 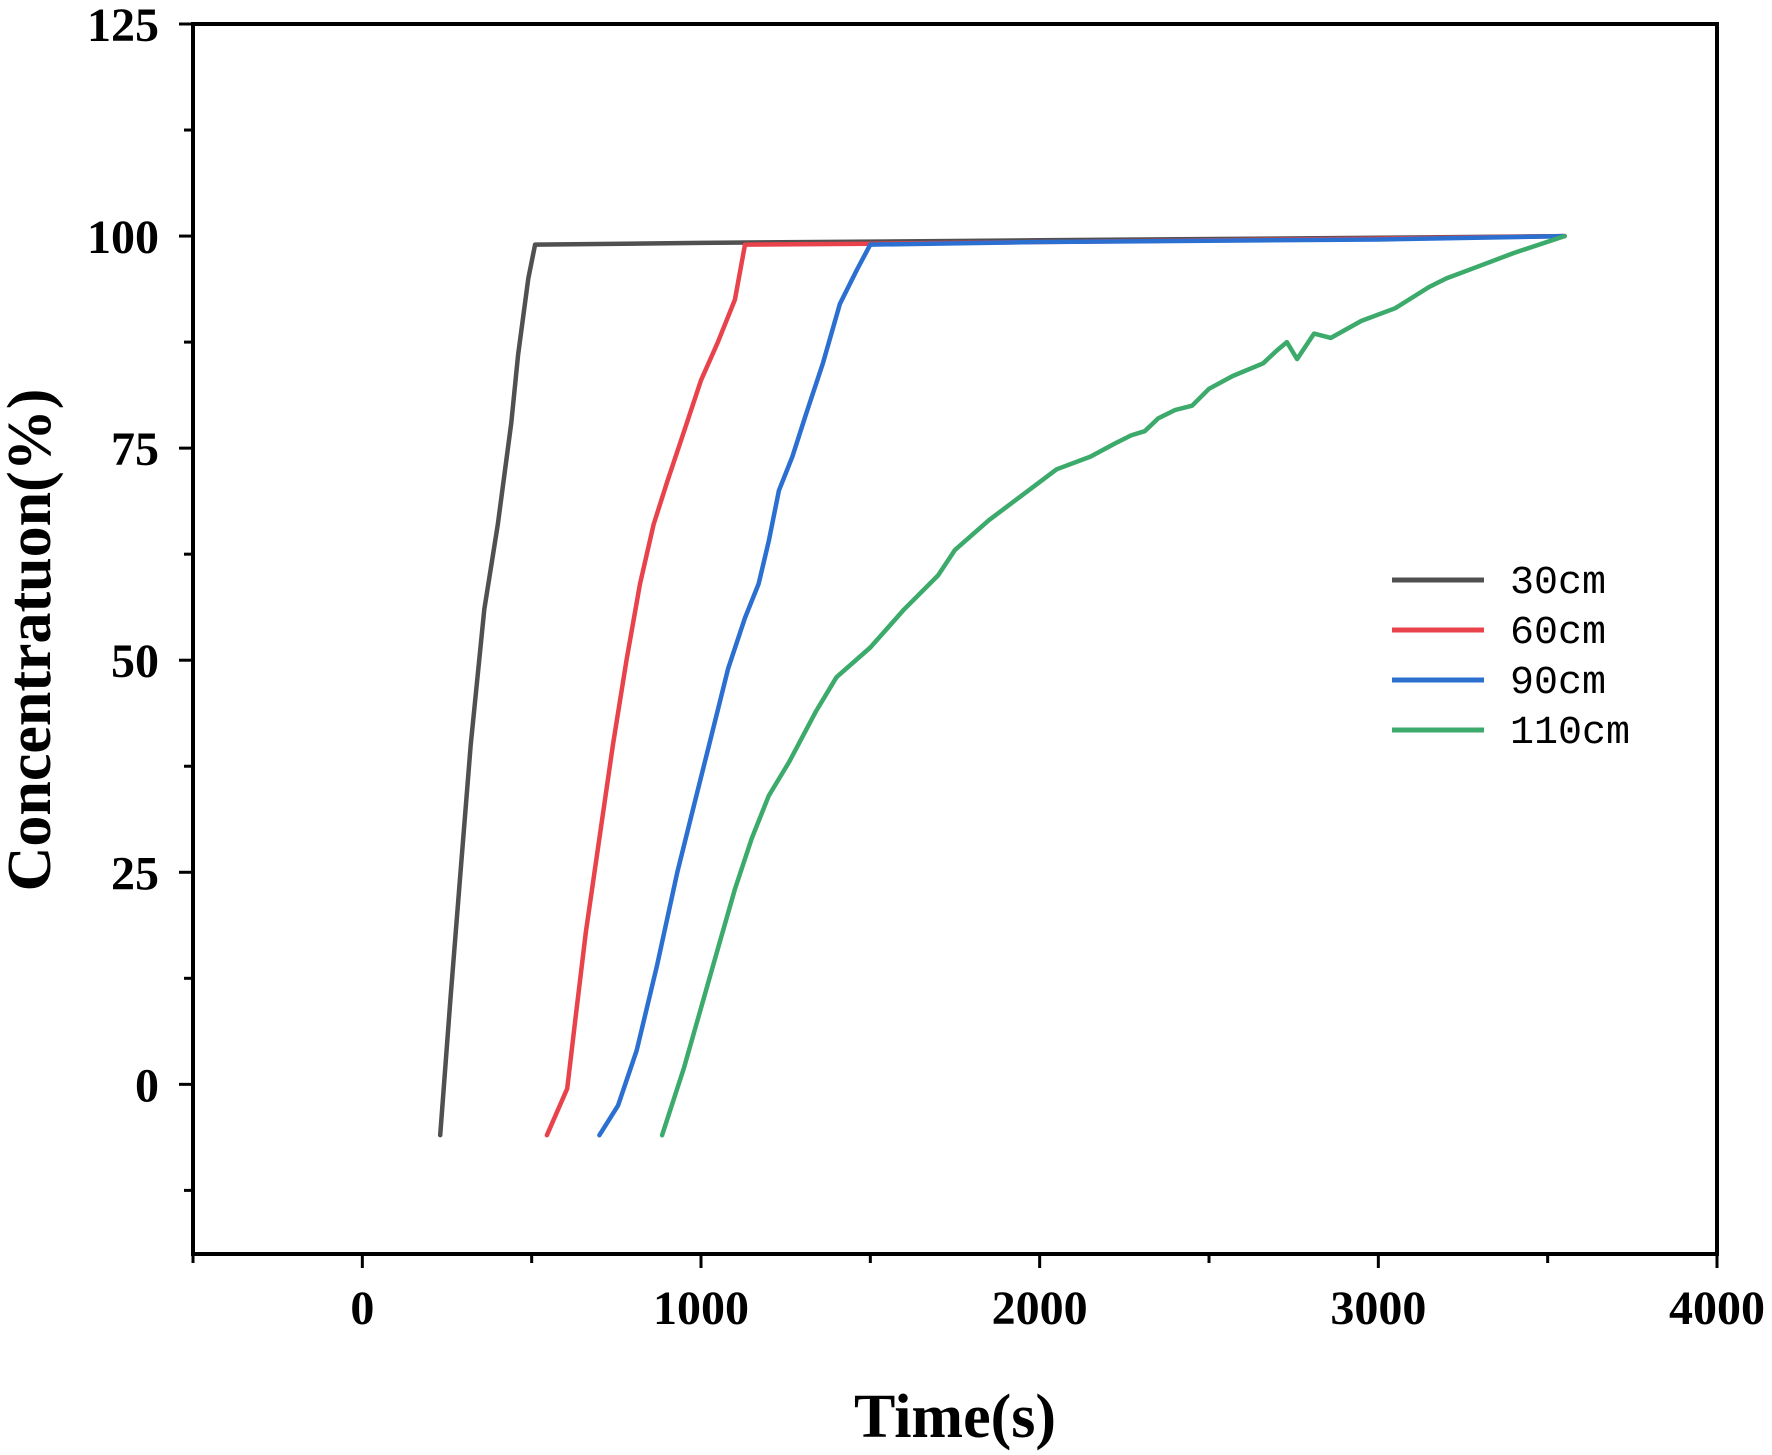 I want to click on y-axis-title: Concentratuon(%), so click(x=32, y=640).